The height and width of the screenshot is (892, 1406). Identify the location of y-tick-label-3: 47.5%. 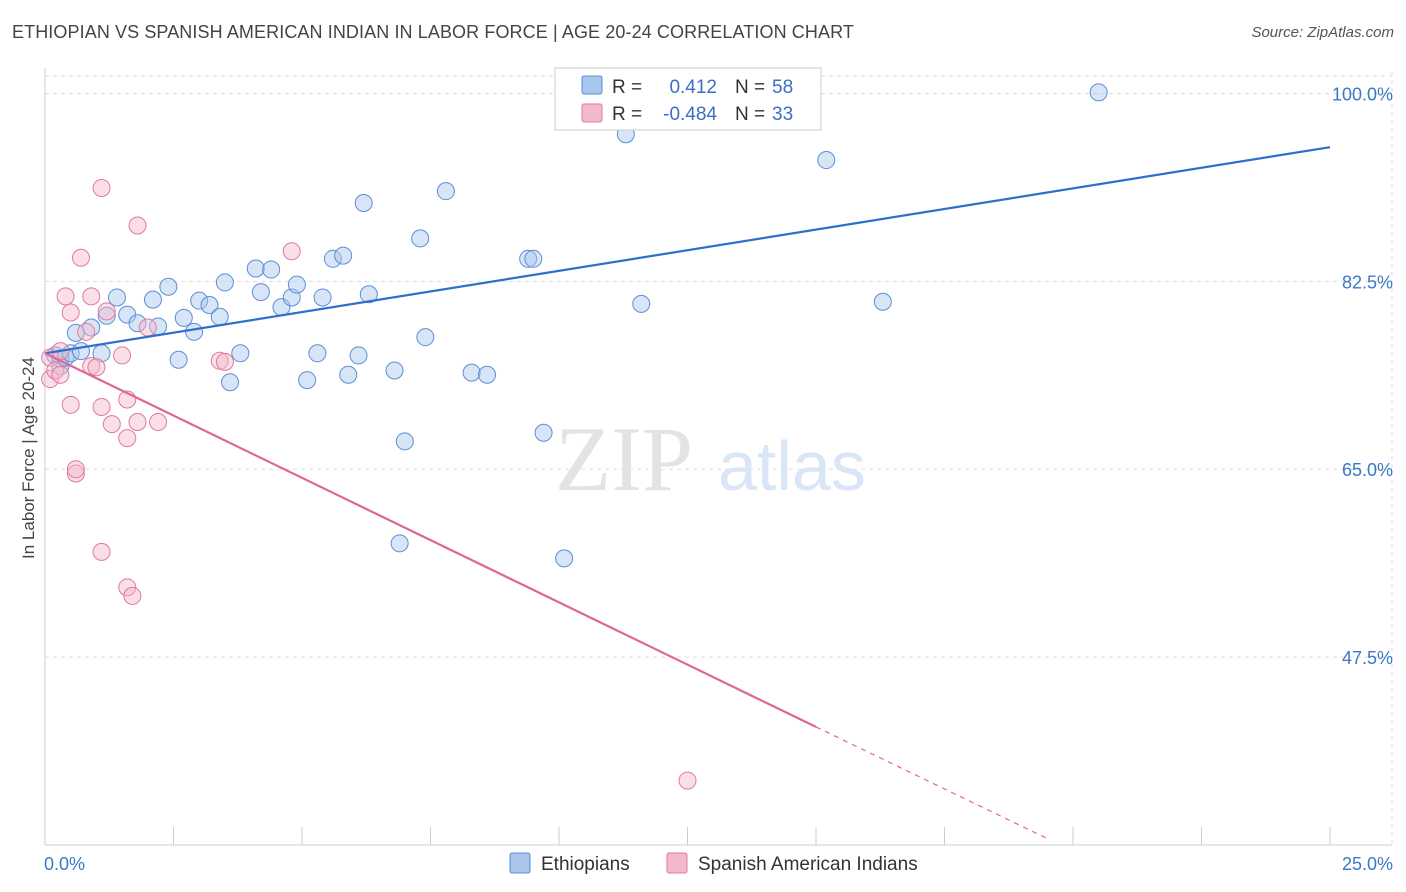
(1367, 658).